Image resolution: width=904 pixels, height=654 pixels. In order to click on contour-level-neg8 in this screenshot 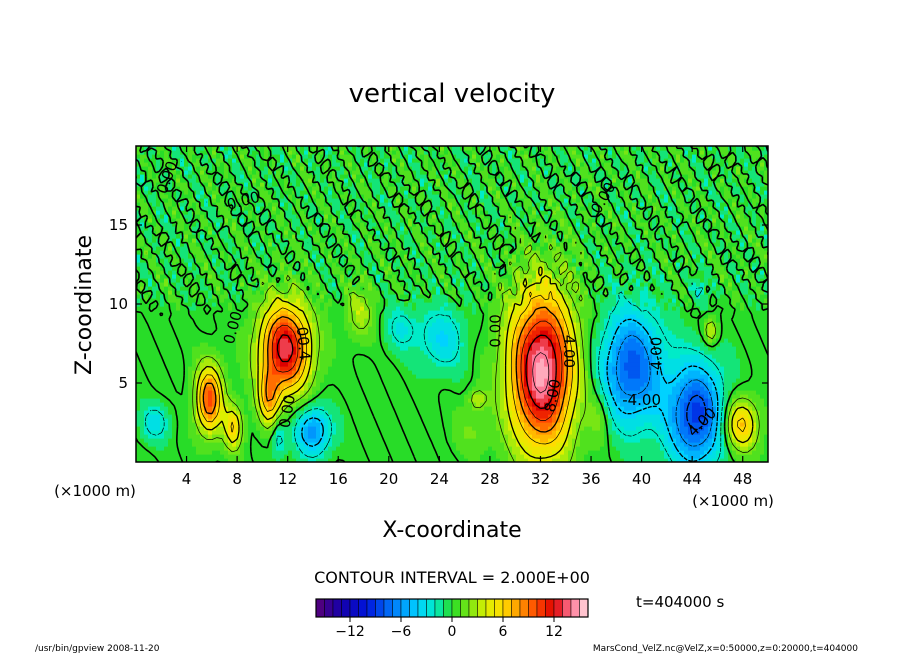, I will do `click(696, 412)`.